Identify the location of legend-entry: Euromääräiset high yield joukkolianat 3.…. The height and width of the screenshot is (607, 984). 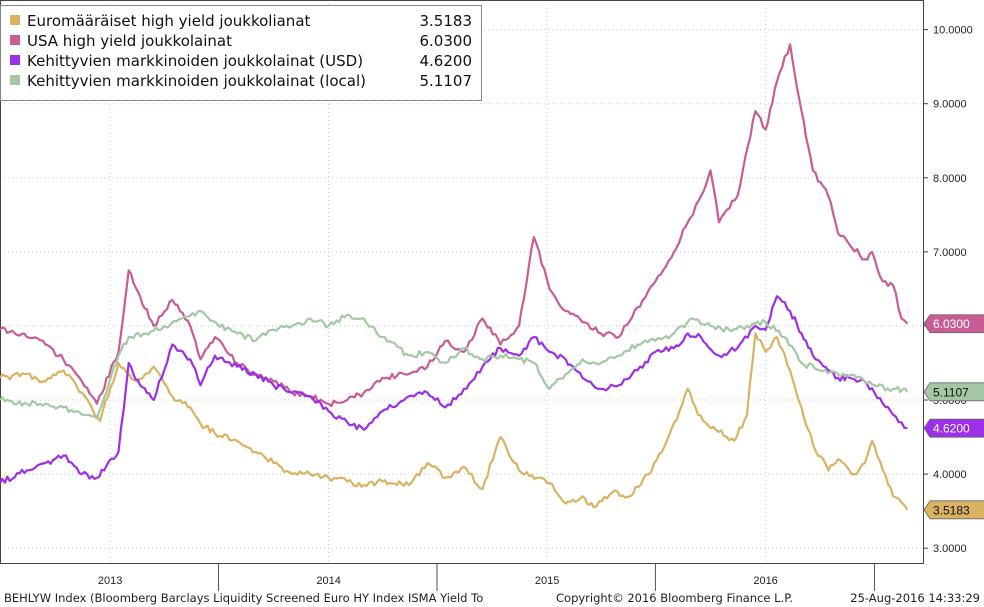
(241, 21).